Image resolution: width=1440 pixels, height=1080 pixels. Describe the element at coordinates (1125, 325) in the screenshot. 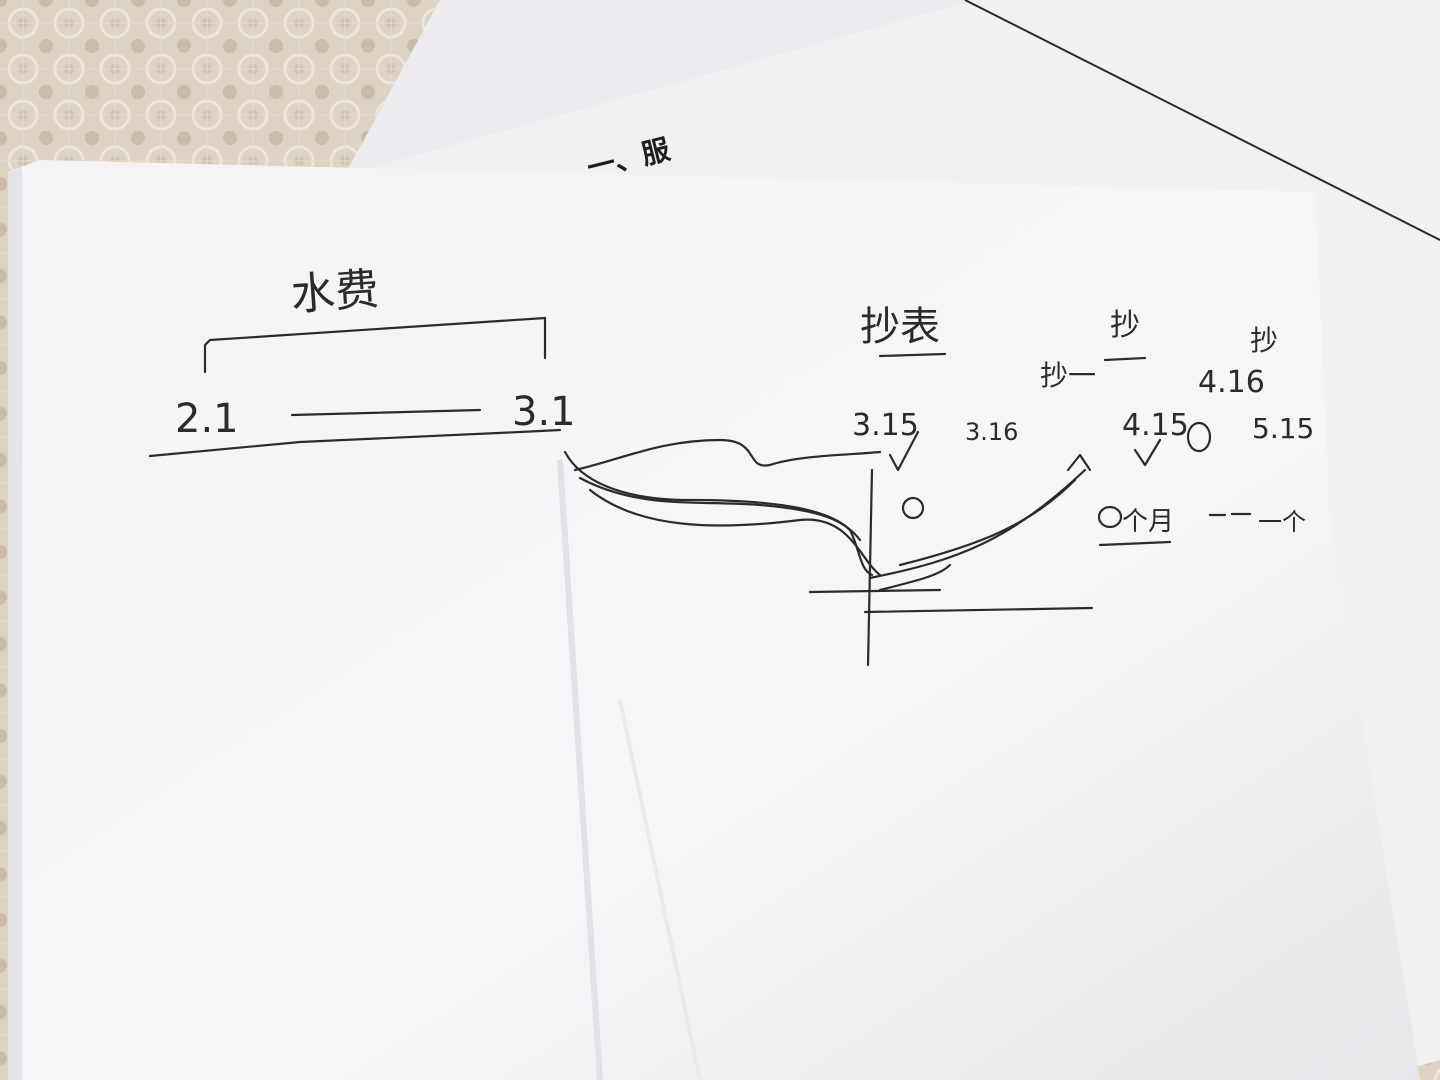

I see `meter-reading-header-2: 抄` at that location.